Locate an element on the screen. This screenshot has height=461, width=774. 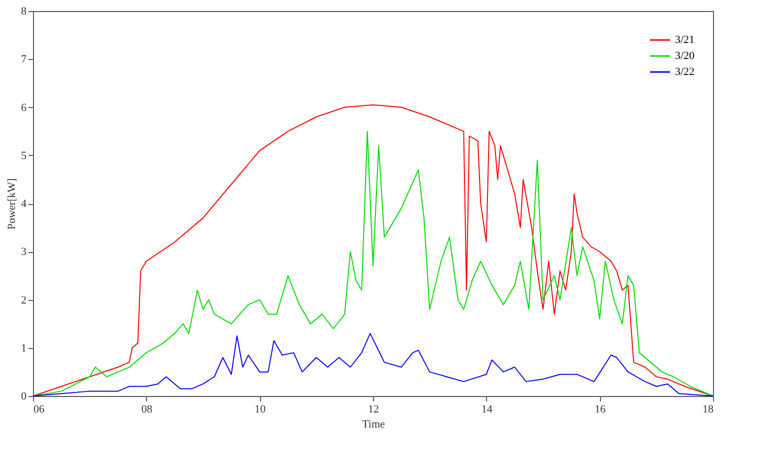
y-tick-label: 5 is located at coordinates (24, 156).